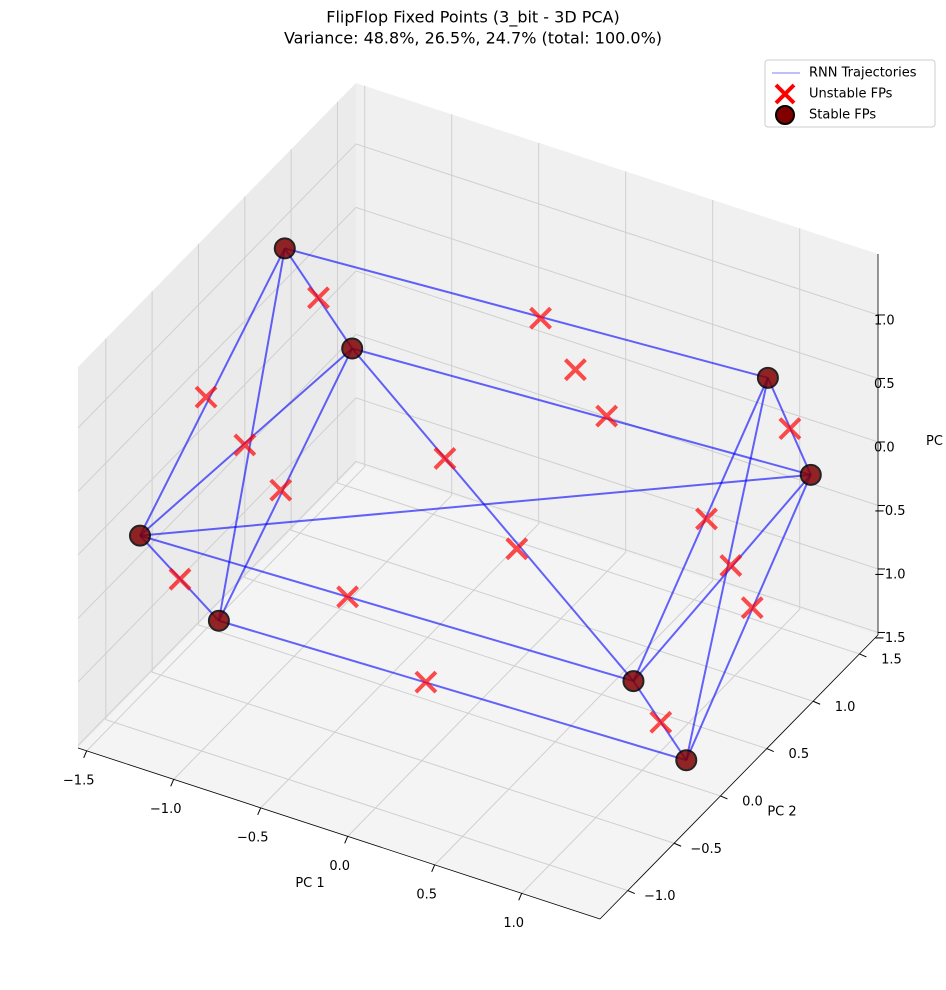 This screenshot has height=990, width=946. What do you see at coordinates (752, 801) in the screenshot?
I see `y-tick-label: 0.0` at bounding box center [752, 801].